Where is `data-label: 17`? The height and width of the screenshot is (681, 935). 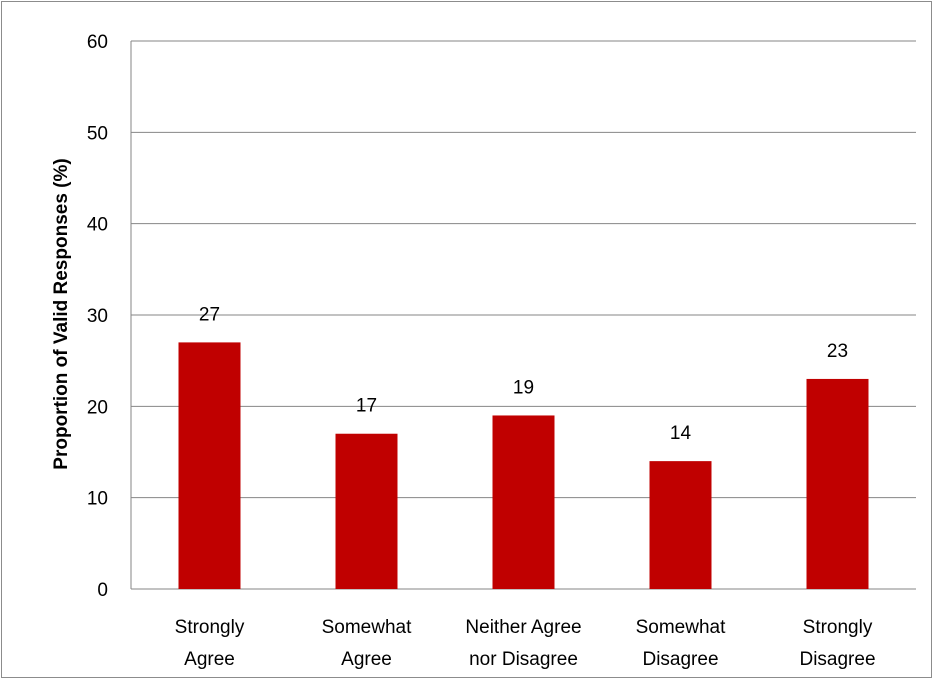 data-label: 17 is located at coordinates (366, 406).